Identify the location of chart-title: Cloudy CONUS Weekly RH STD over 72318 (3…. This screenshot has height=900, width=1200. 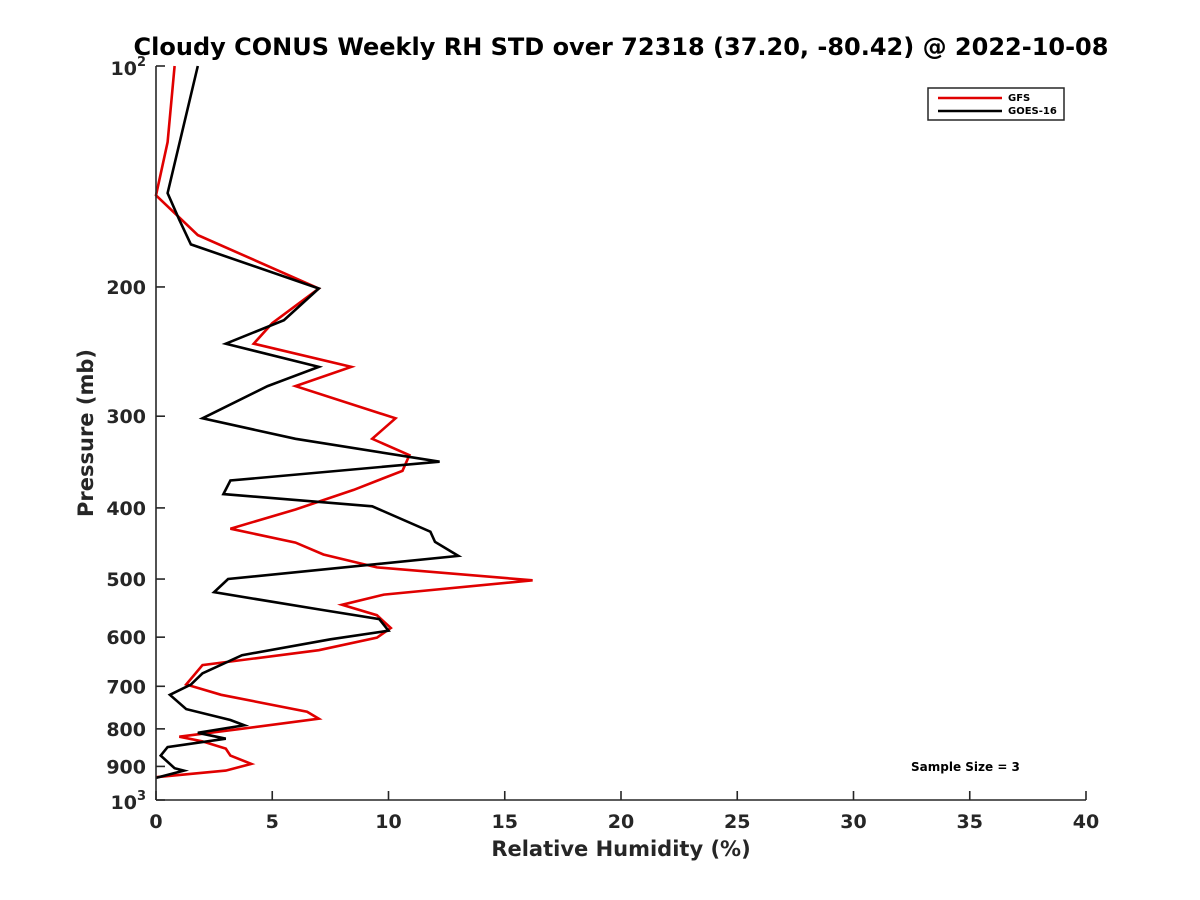
(621, 47).